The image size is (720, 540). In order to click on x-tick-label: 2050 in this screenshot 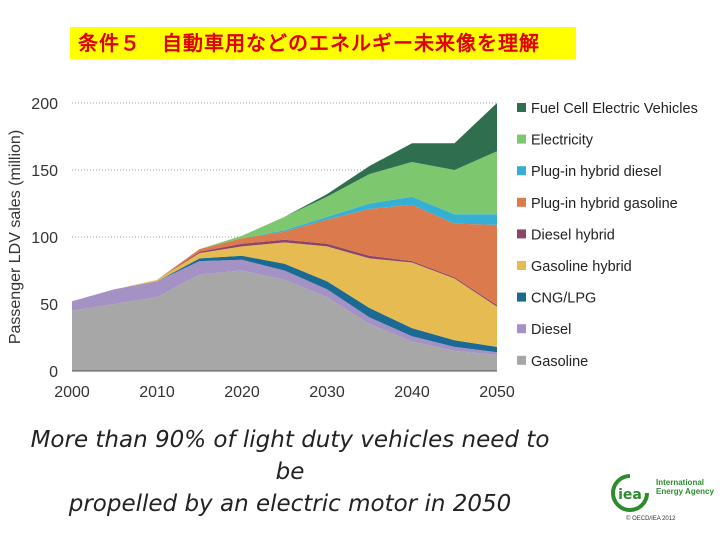, I will do `click(497, 392)`.